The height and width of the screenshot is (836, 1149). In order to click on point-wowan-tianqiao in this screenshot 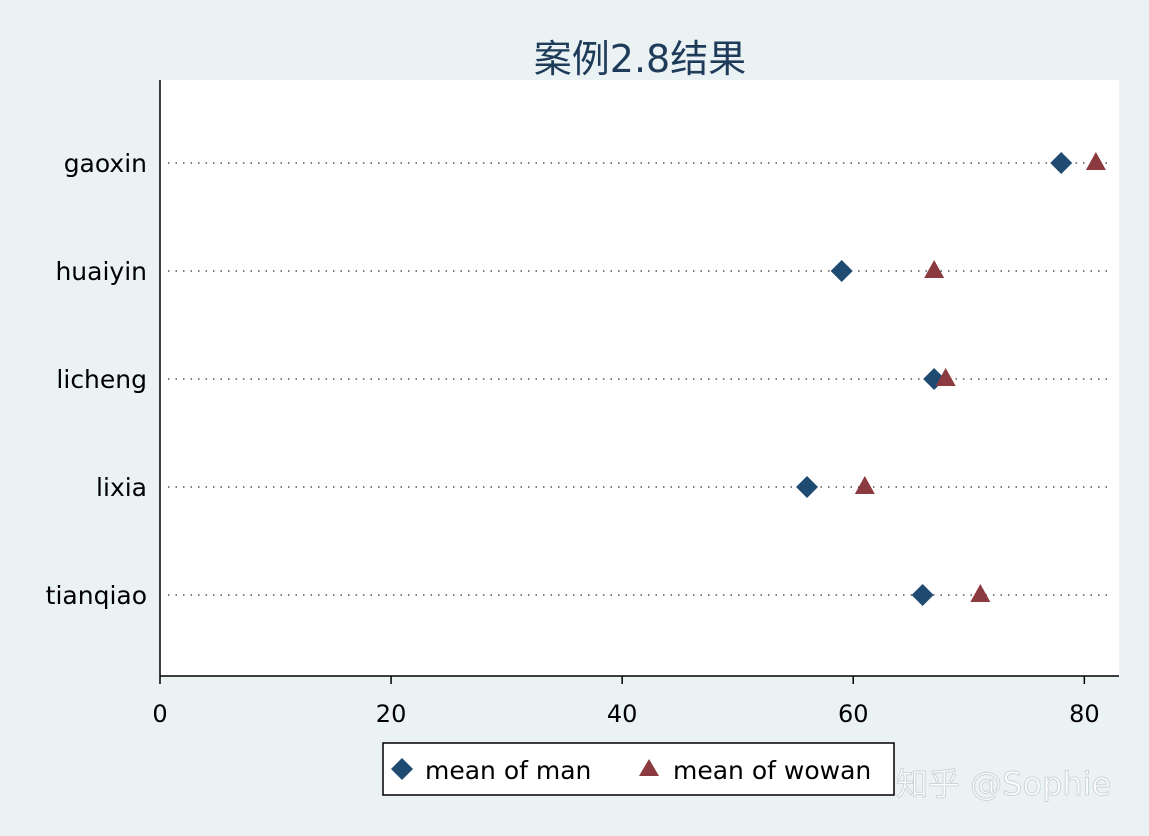, I will do `click(980, 593)`.